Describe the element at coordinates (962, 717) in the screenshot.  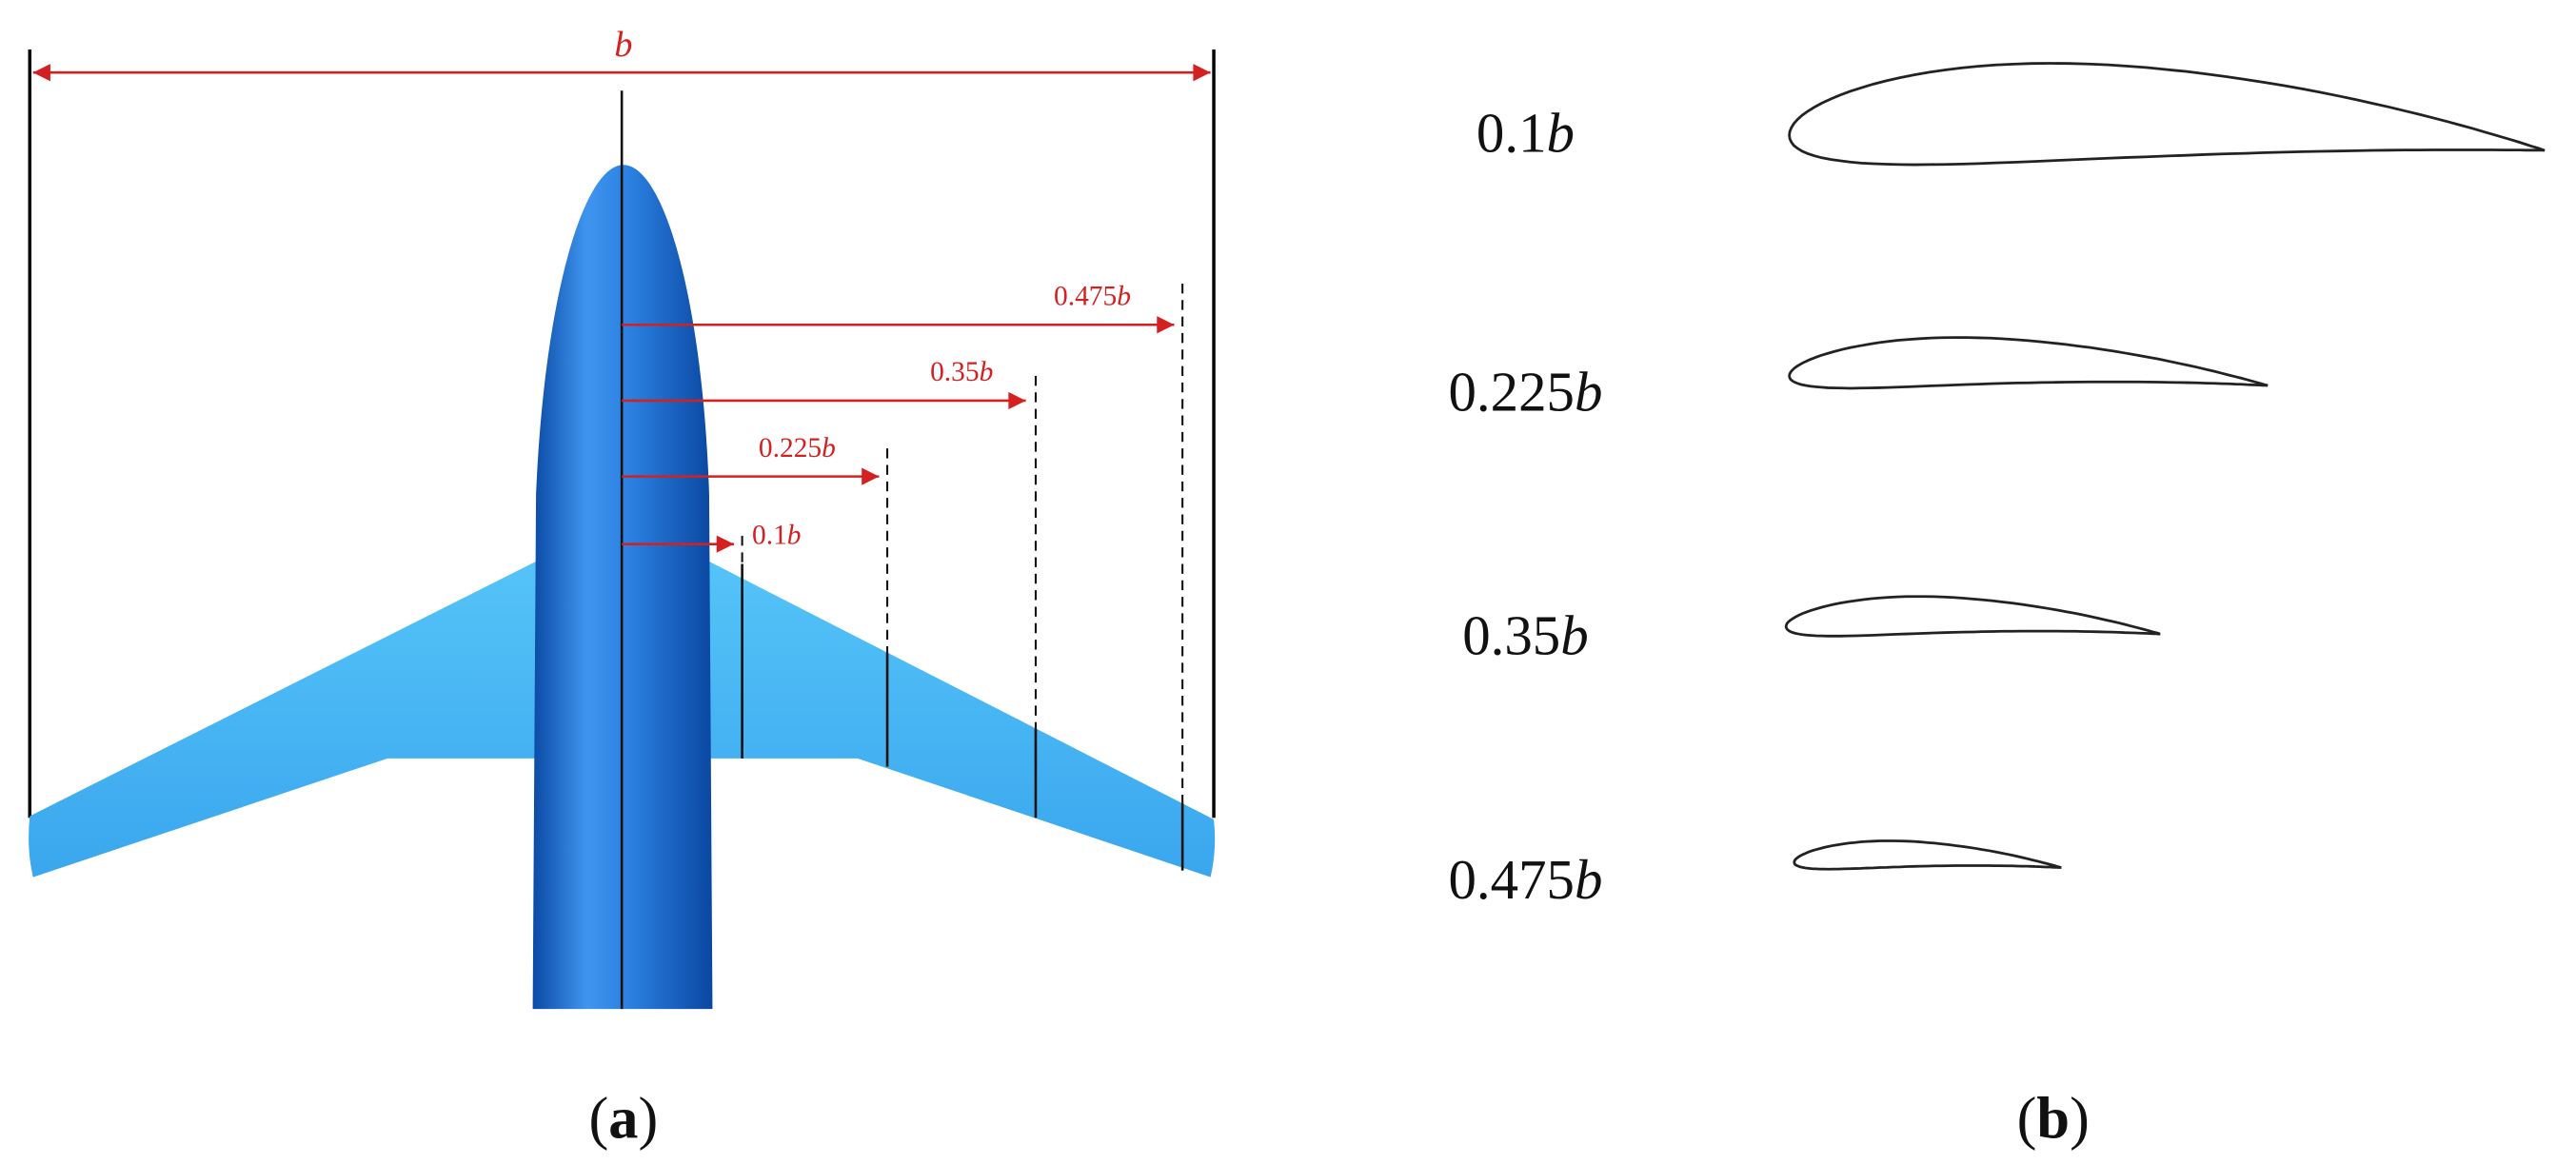
I see `section-cuts` at that location.